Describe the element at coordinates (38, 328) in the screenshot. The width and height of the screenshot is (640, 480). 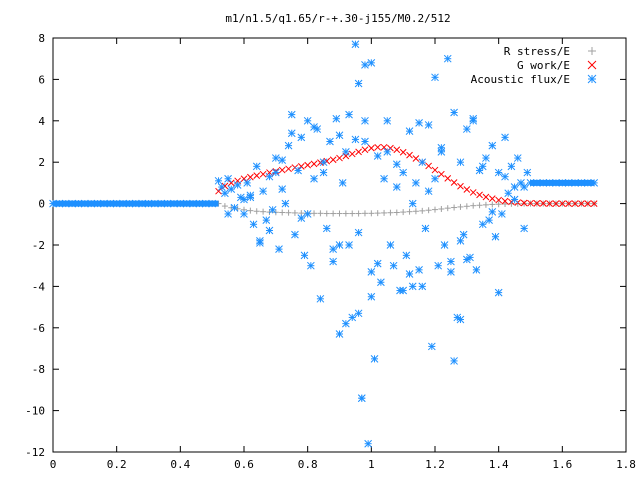
I see `y-tick-label: -6` at that location.